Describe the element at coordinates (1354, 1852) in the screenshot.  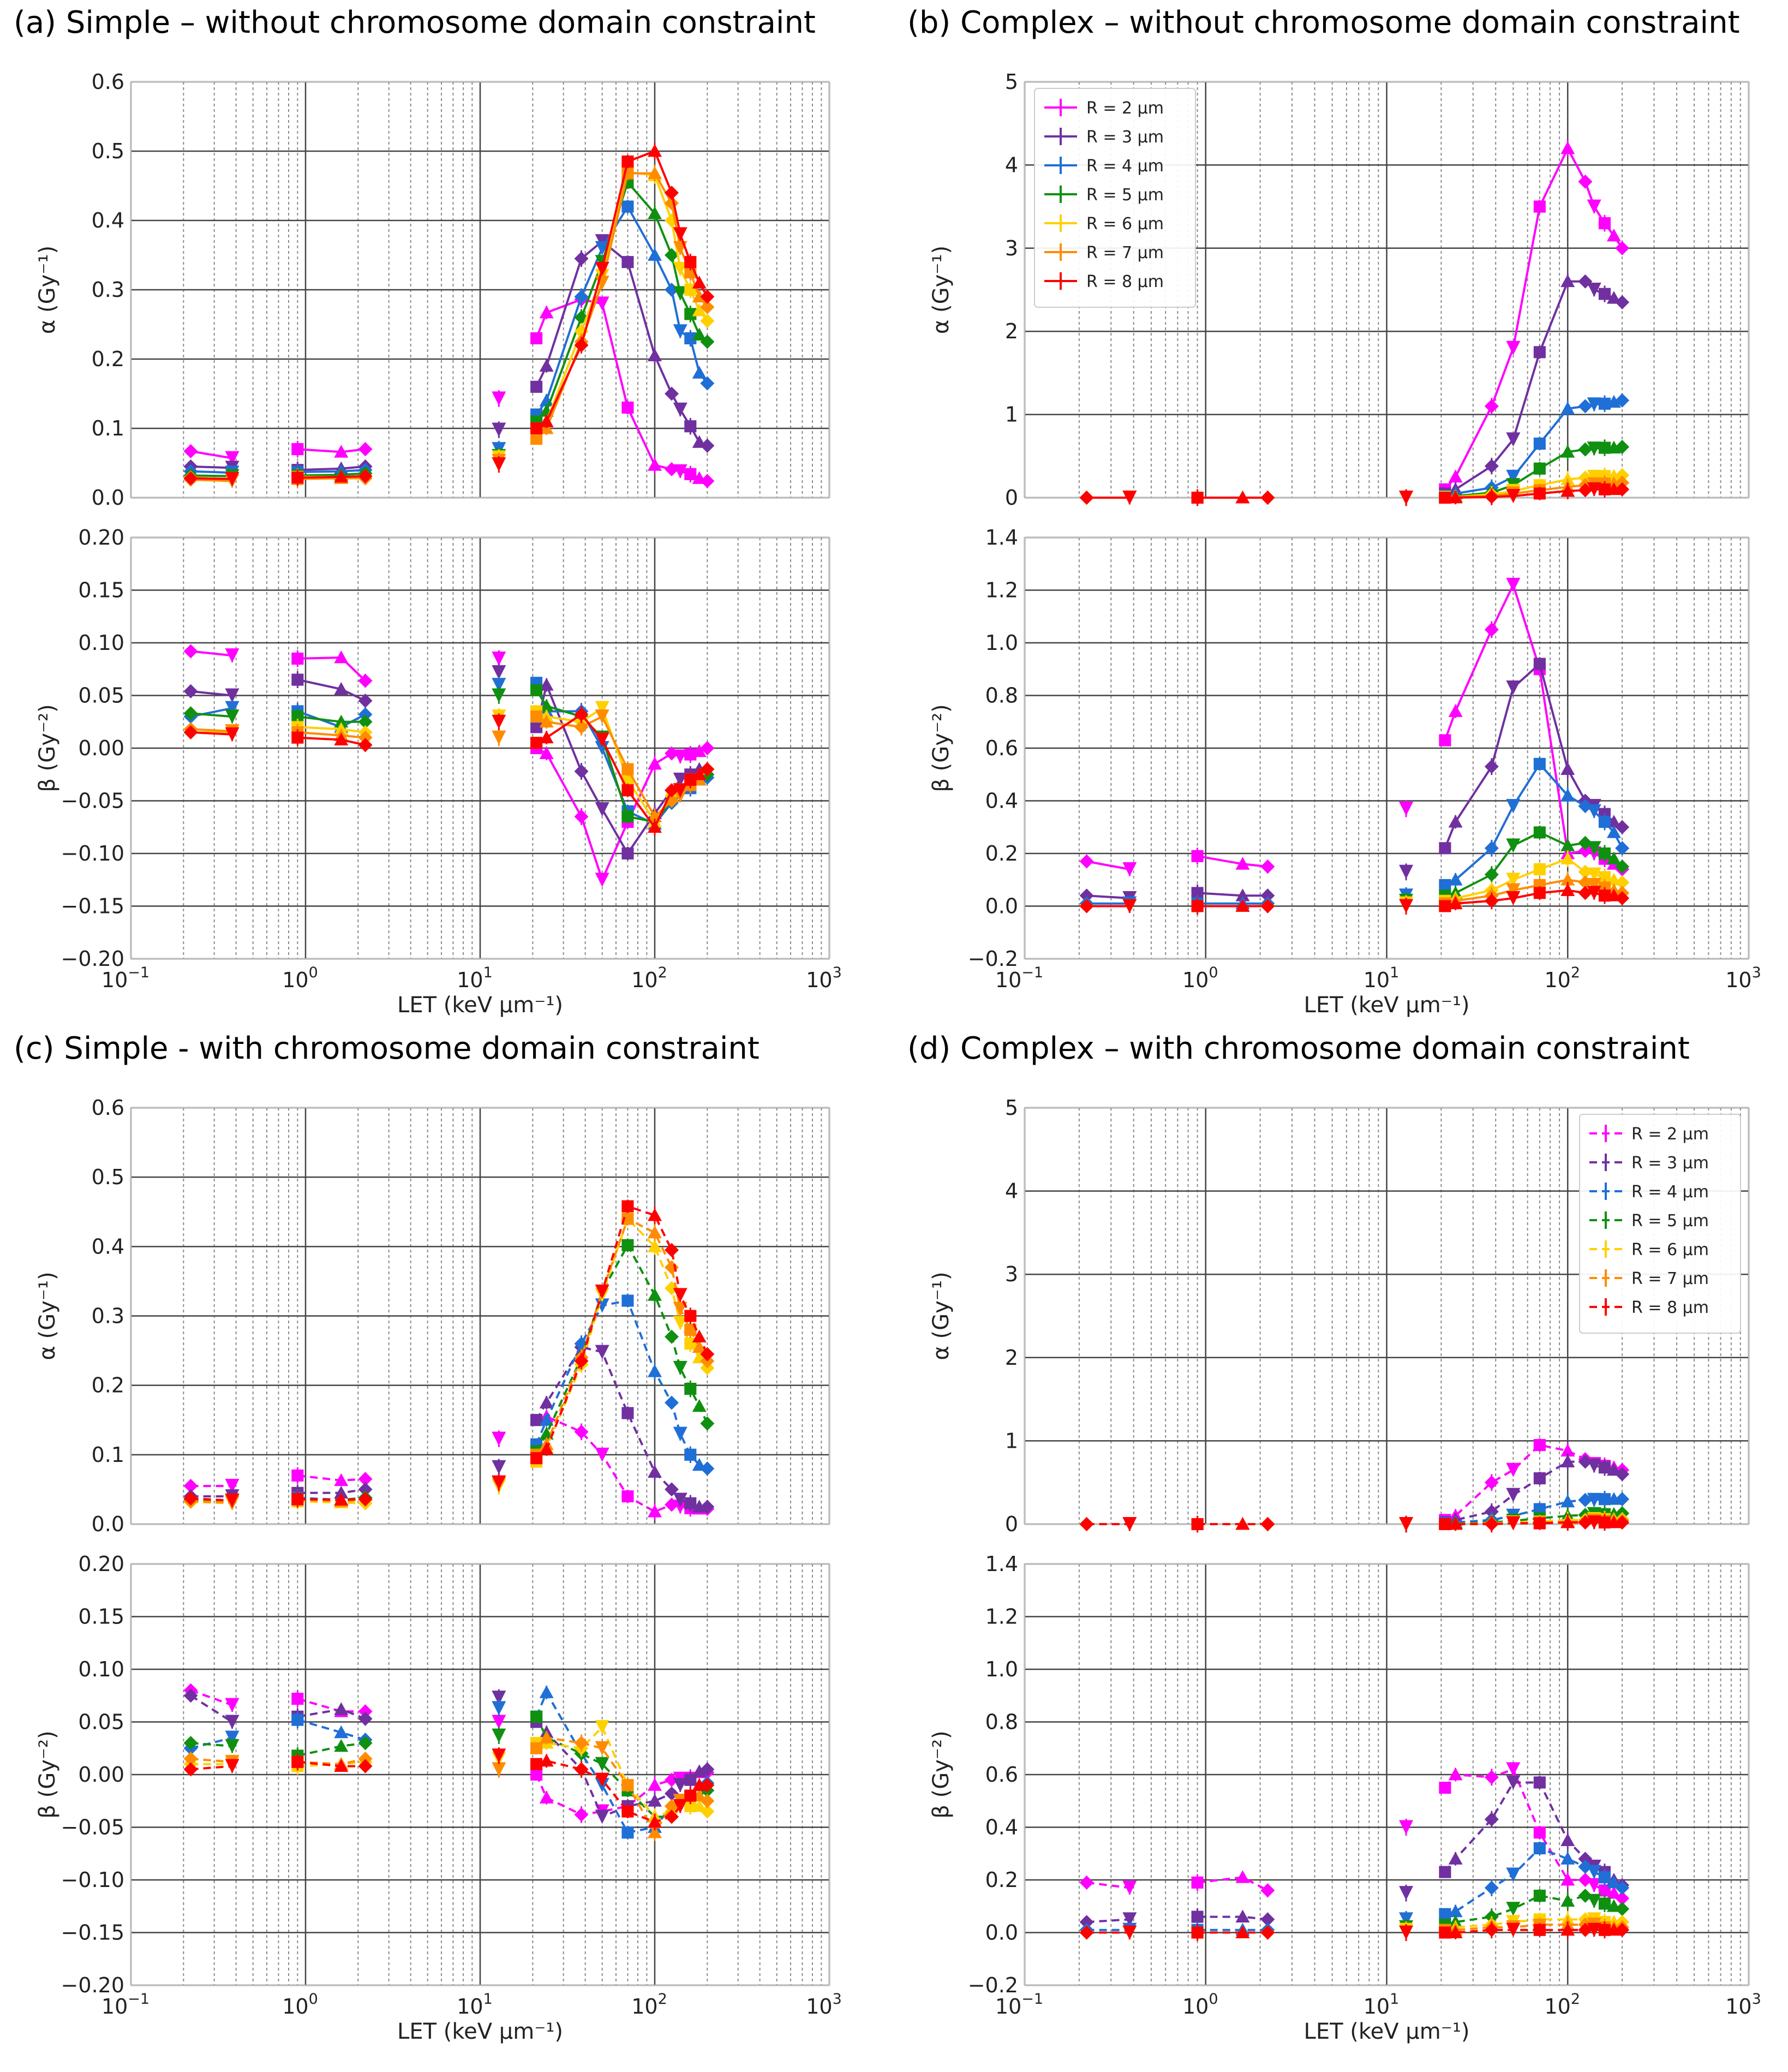
I see `series-layer` at that location.